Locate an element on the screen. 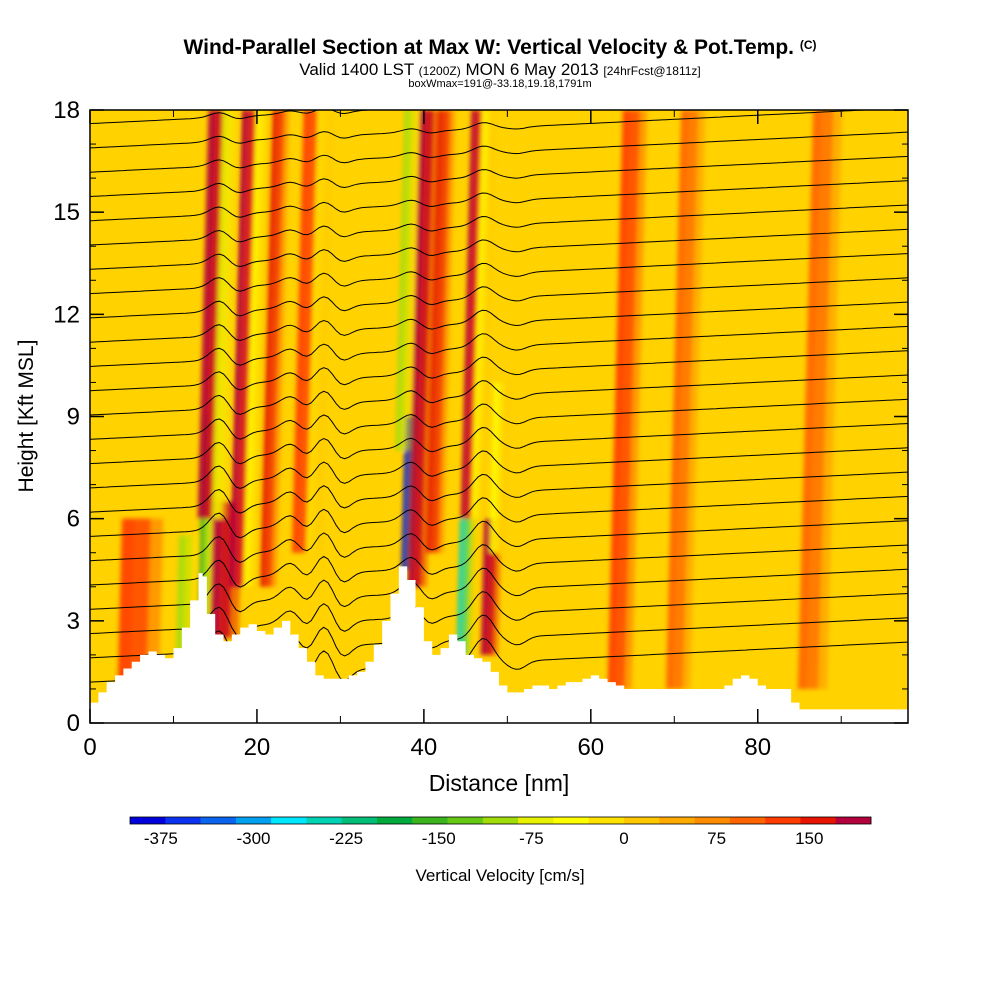  colorbar-tick-label: -150 is located at coordinates (439, 838).